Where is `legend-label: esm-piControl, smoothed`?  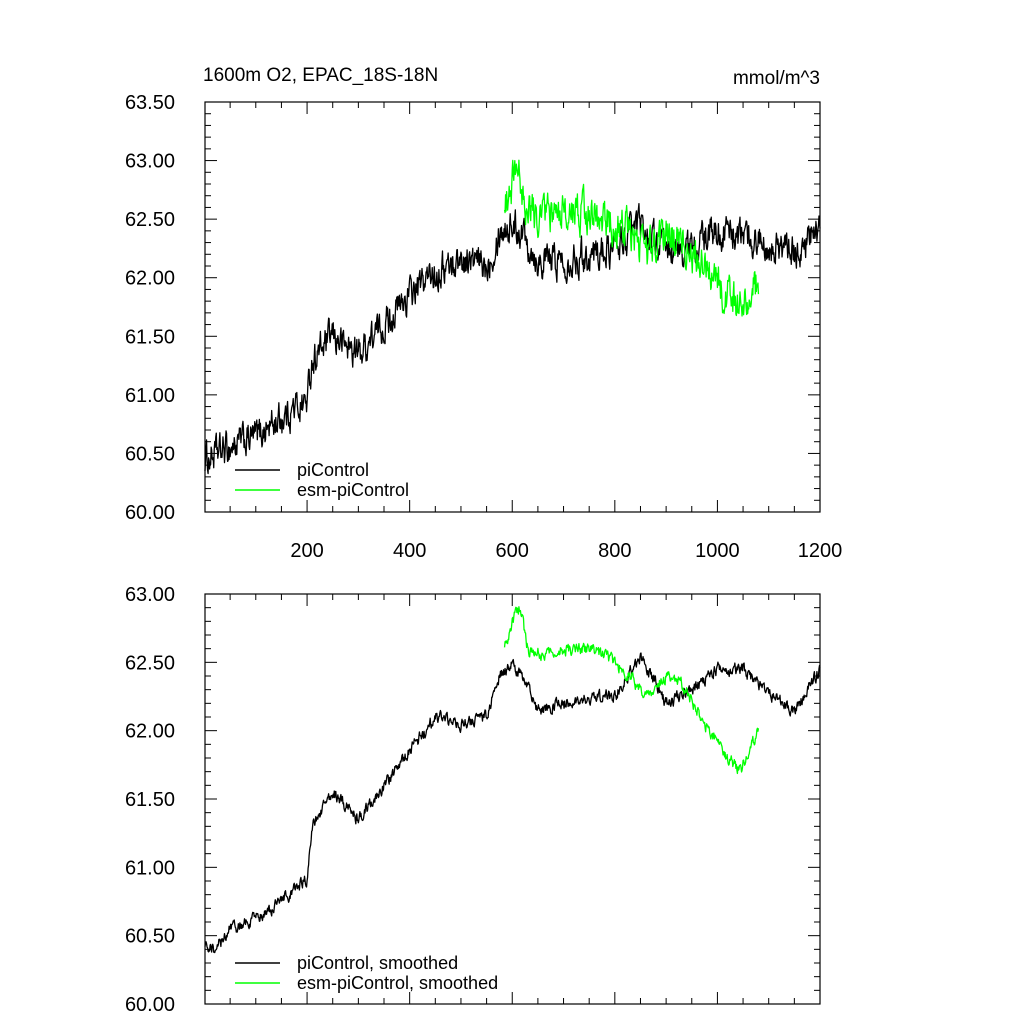
legend-label: esm-piControl, smoothed is located at coordinates (397, 983).